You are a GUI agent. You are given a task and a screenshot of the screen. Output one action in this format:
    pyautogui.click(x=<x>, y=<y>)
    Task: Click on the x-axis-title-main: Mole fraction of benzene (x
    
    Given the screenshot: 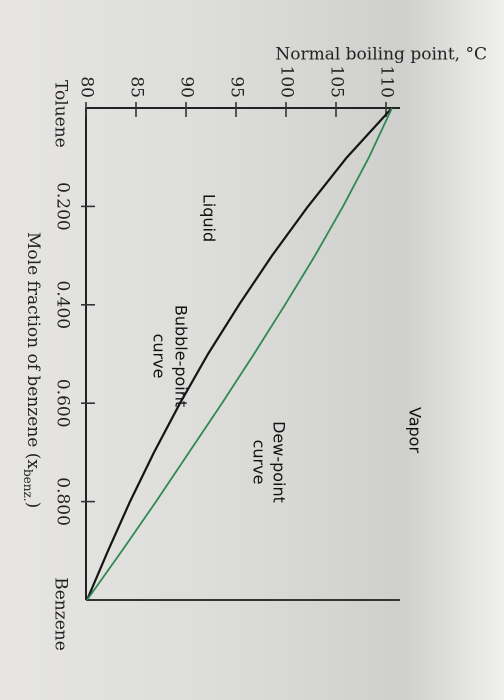 What is the action you would take?
    pyautogui.click(x=34, y=350)
    